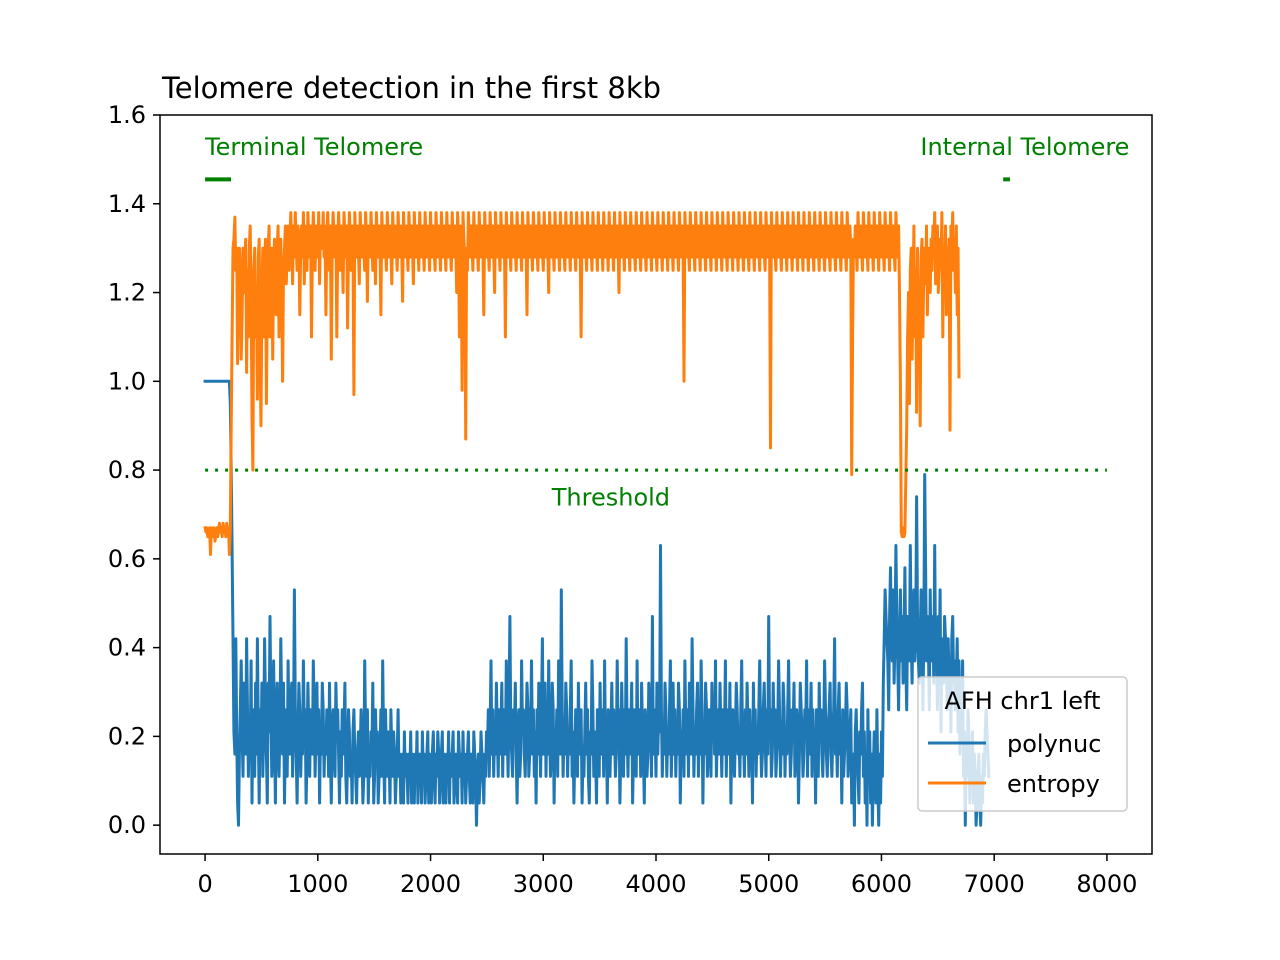 This screenshot has height=960, width=1280. I want to click on x-tick-label: 5000, so click(768, 884).